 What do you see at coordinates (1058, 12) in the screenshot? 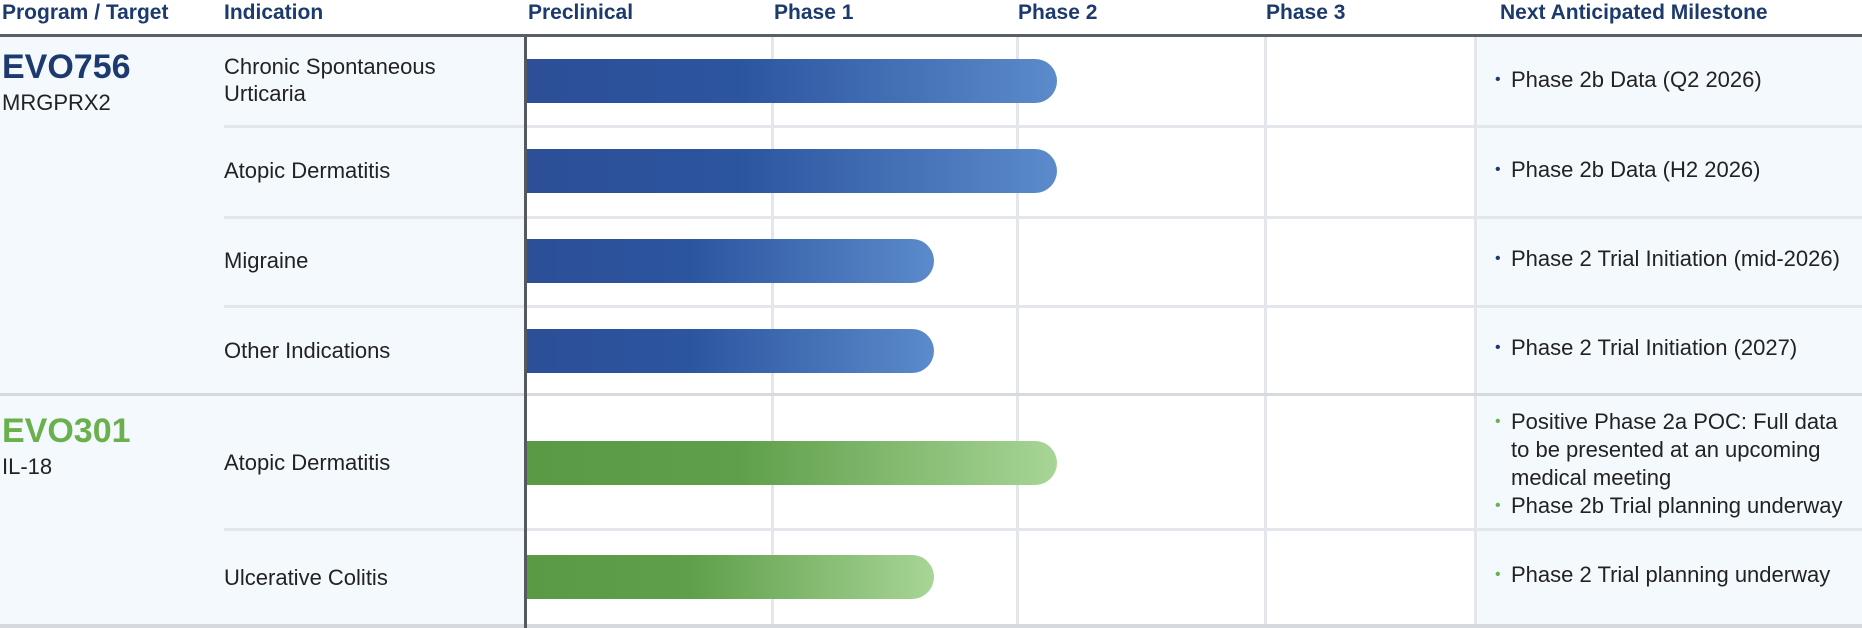
I see `header-phase2: Phase 2` at bounding box center [1058, 12].